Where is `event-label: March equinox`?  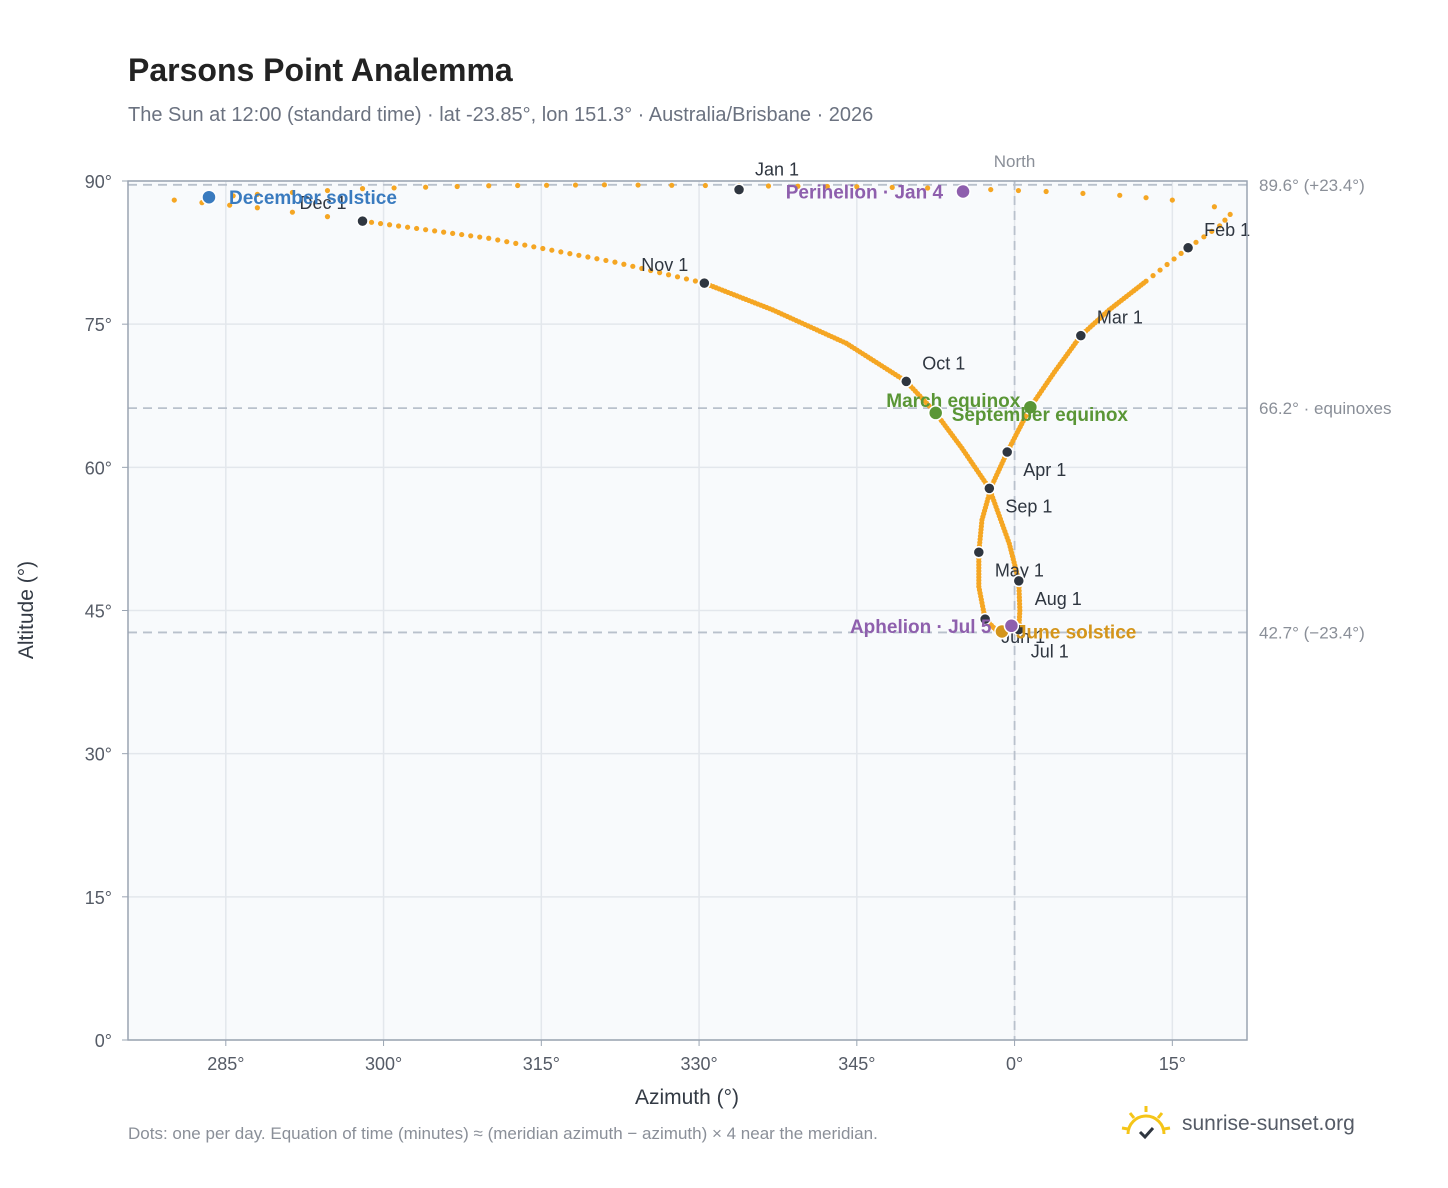 event-label: March equinox is located at coordinates (953, 401).